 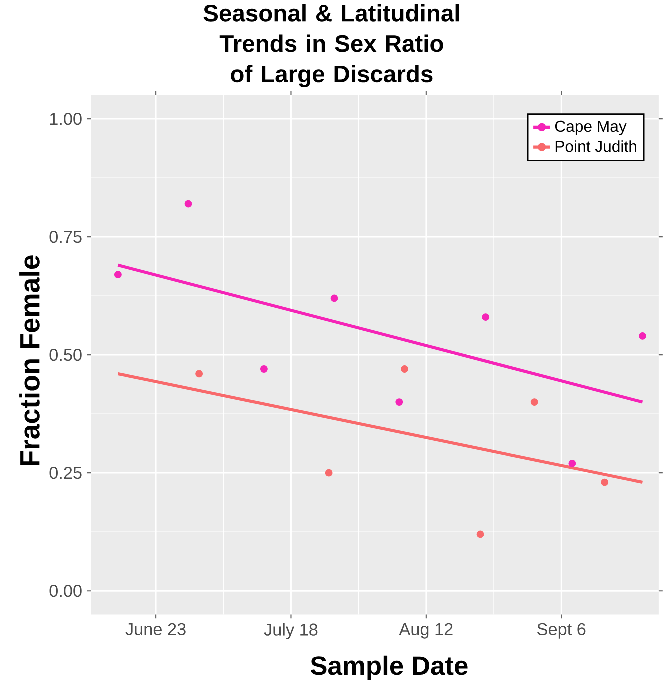 I want to click on x-tick-label: June 23, so click(x=156, y=629).